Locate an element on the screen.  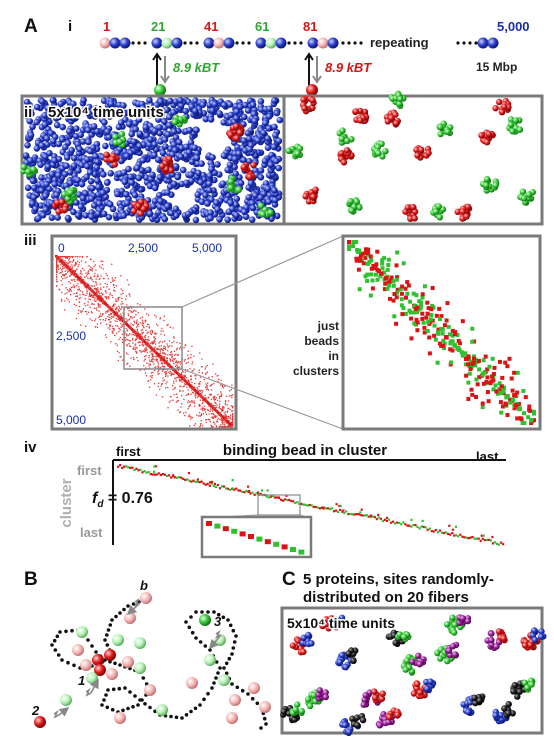
iv-cluster-diagonal is located at coordinates (311, 505).